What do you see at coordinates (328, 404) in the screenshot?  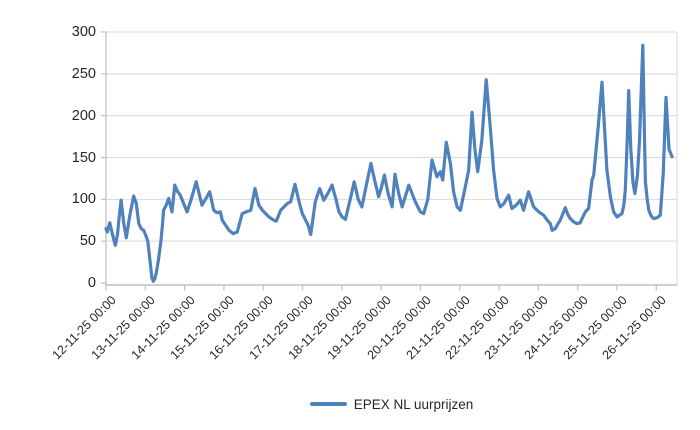 I see `legend-line-swatch` at bounding box center [328, 404].